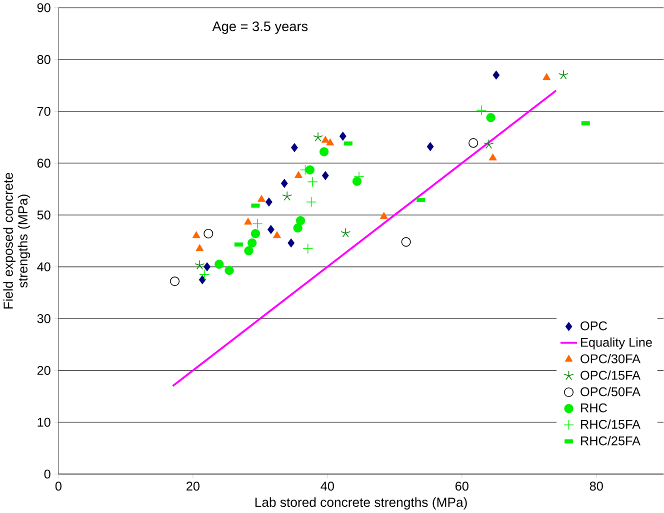 The image size is (664, 513). I want to click on y-tick-label: 60, so click(43, 163).